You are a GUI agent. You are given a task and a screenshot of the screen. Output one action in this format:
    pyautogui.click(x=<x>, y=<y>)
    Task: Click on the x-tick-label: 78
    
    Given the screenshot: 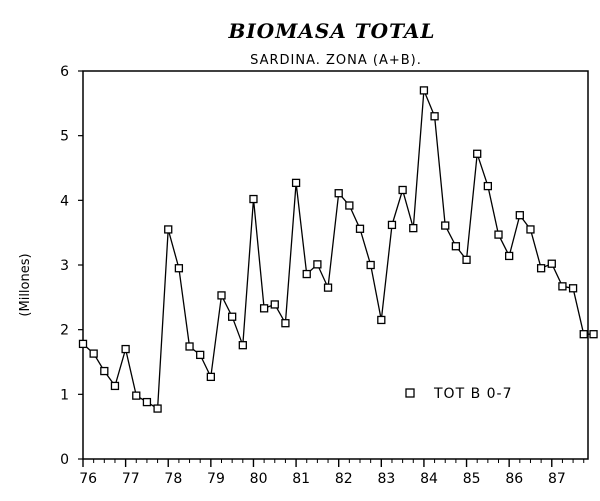 What is the action you would take?
    pyautogui.click(x=173, y=479)
    